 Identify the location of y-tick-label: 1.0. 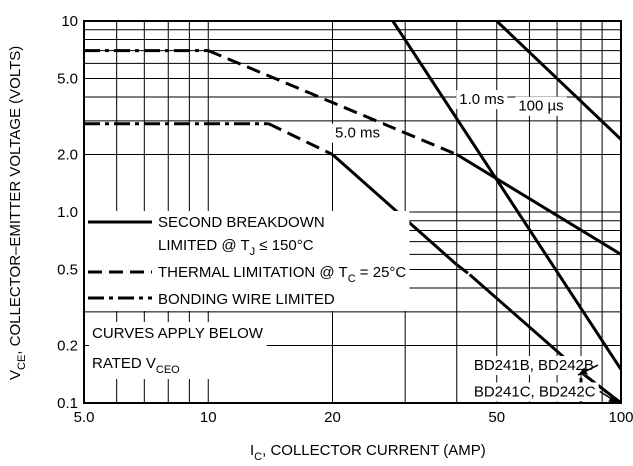
(67, 212).